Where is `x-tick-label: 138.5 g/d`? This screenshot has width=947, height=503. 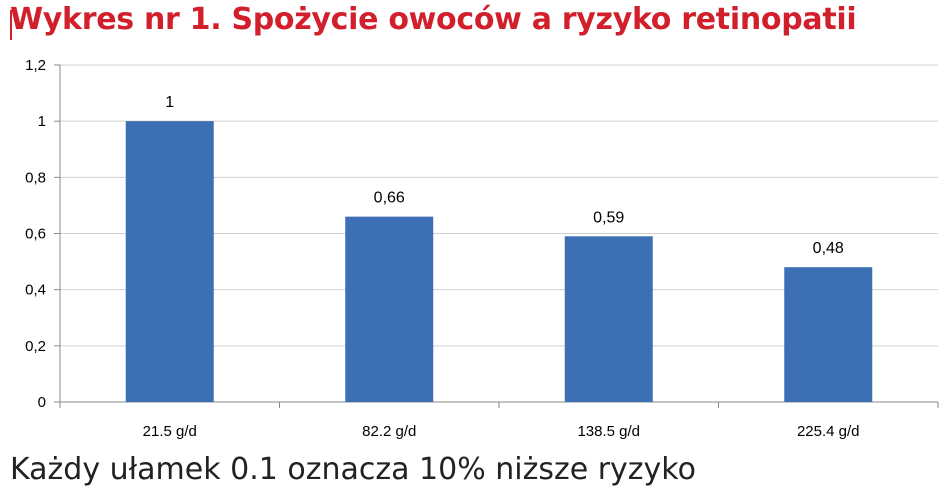
x-tick-label: 138.5 g/d is located at coordinates (608, 431).